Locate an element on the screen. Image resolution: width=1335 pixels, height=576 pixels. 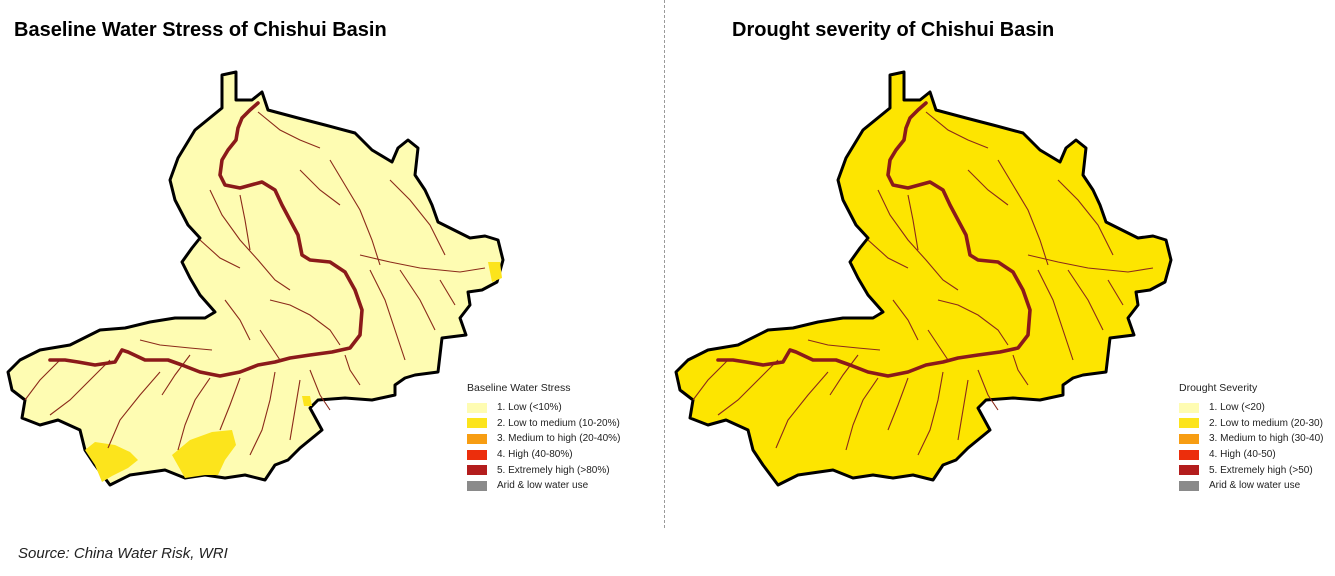
legend-item: 3. Medium to high (30-40) is located at coordinates (1251, 439).